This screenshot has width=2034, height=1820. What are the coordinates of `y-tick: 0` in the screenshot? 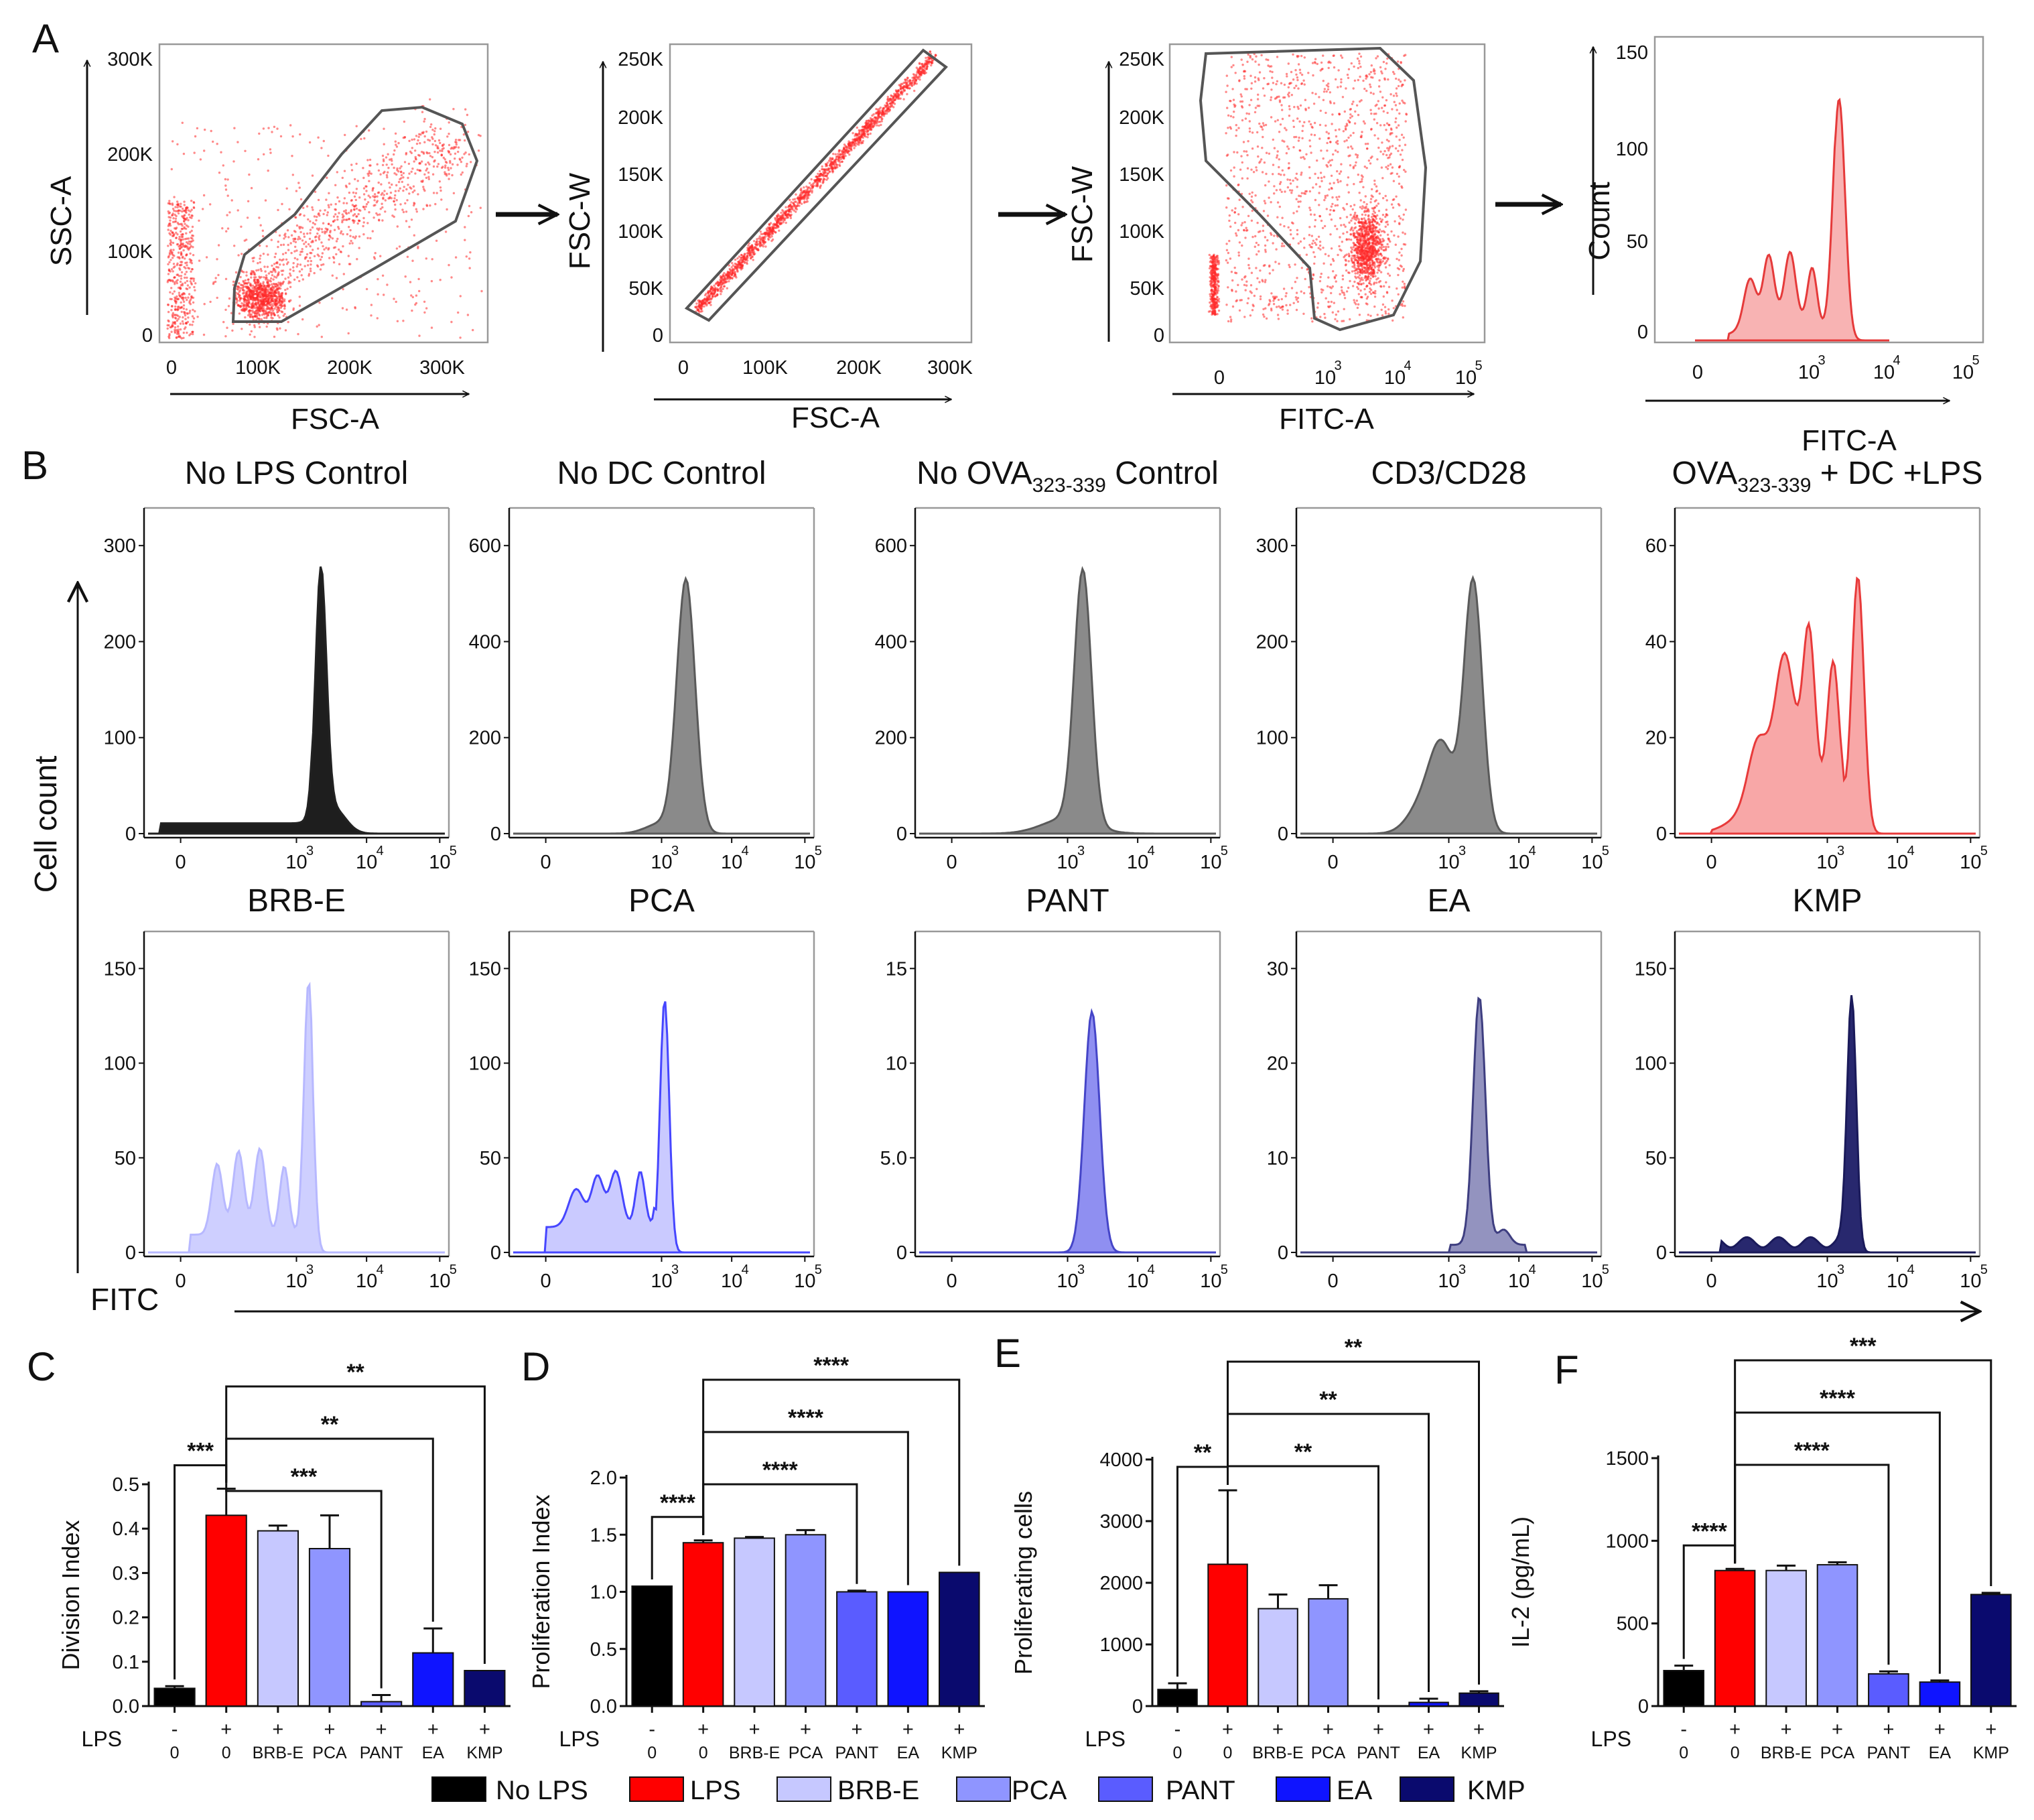 It's located at (147, 335).